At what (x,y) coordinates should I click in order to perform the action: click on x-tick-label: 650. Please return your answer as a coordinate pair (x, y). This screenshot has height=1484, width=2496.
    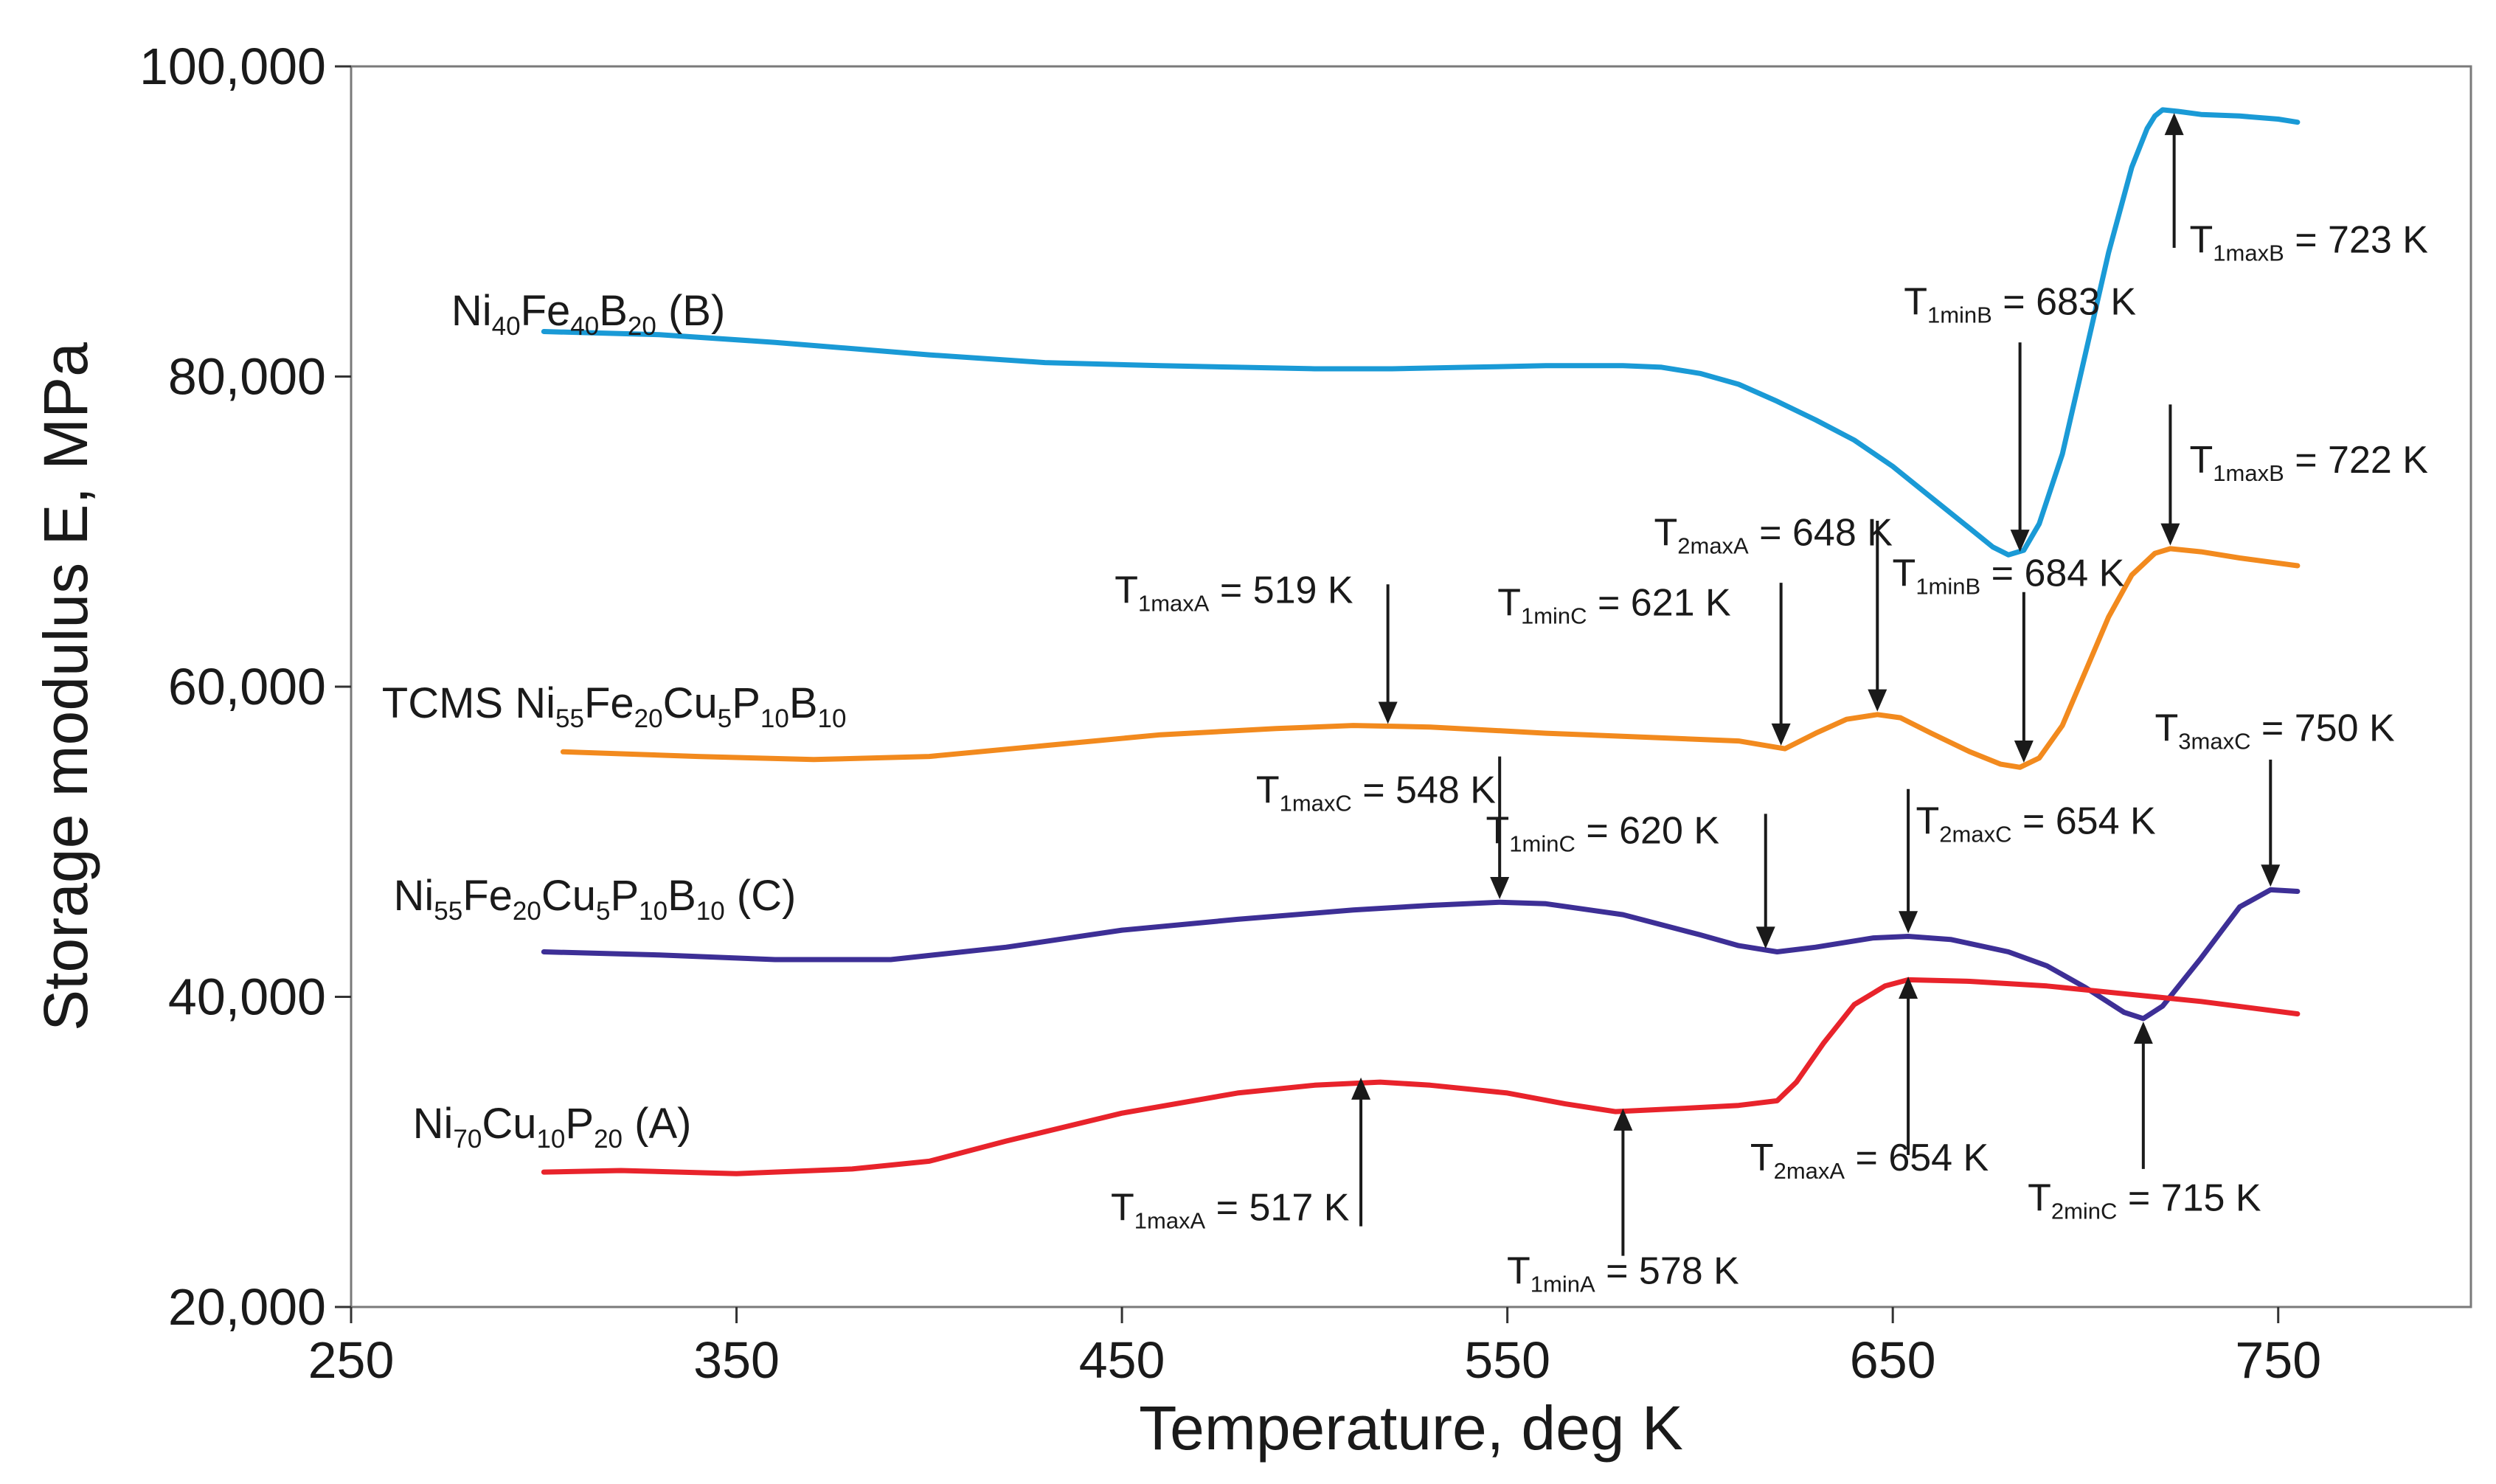
    Looking at the image, I should click on (1893, 1360).